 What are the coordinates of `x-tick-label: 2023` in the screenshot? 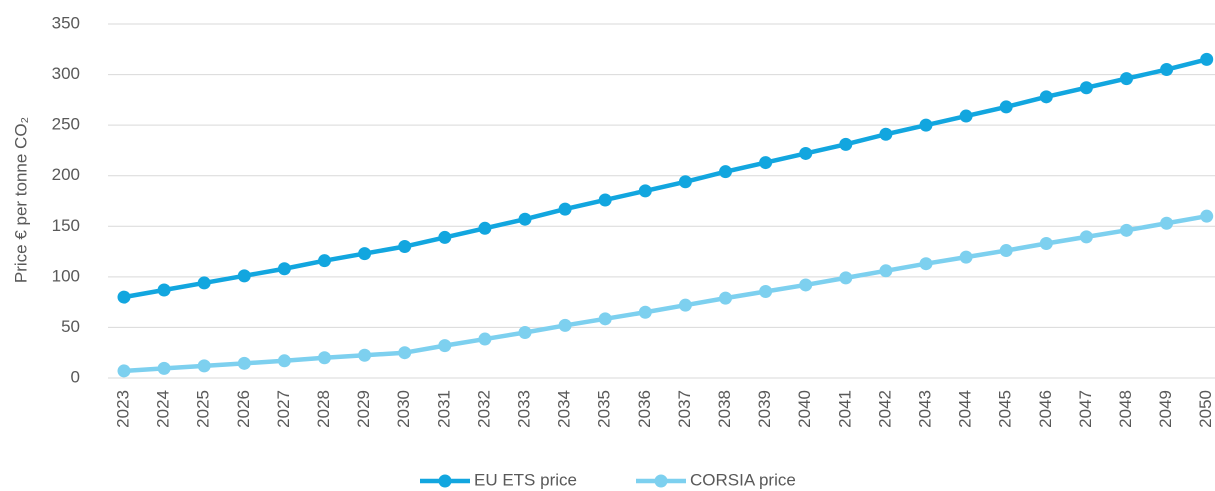 It's located at (122, 409).